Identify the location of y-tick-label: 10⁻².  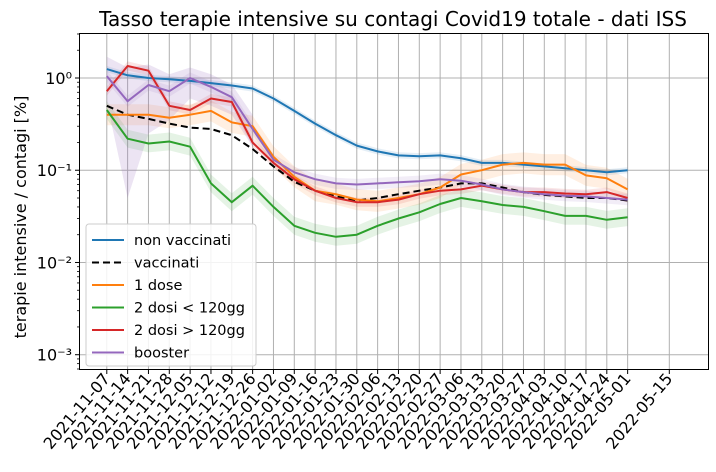
(54, 262).